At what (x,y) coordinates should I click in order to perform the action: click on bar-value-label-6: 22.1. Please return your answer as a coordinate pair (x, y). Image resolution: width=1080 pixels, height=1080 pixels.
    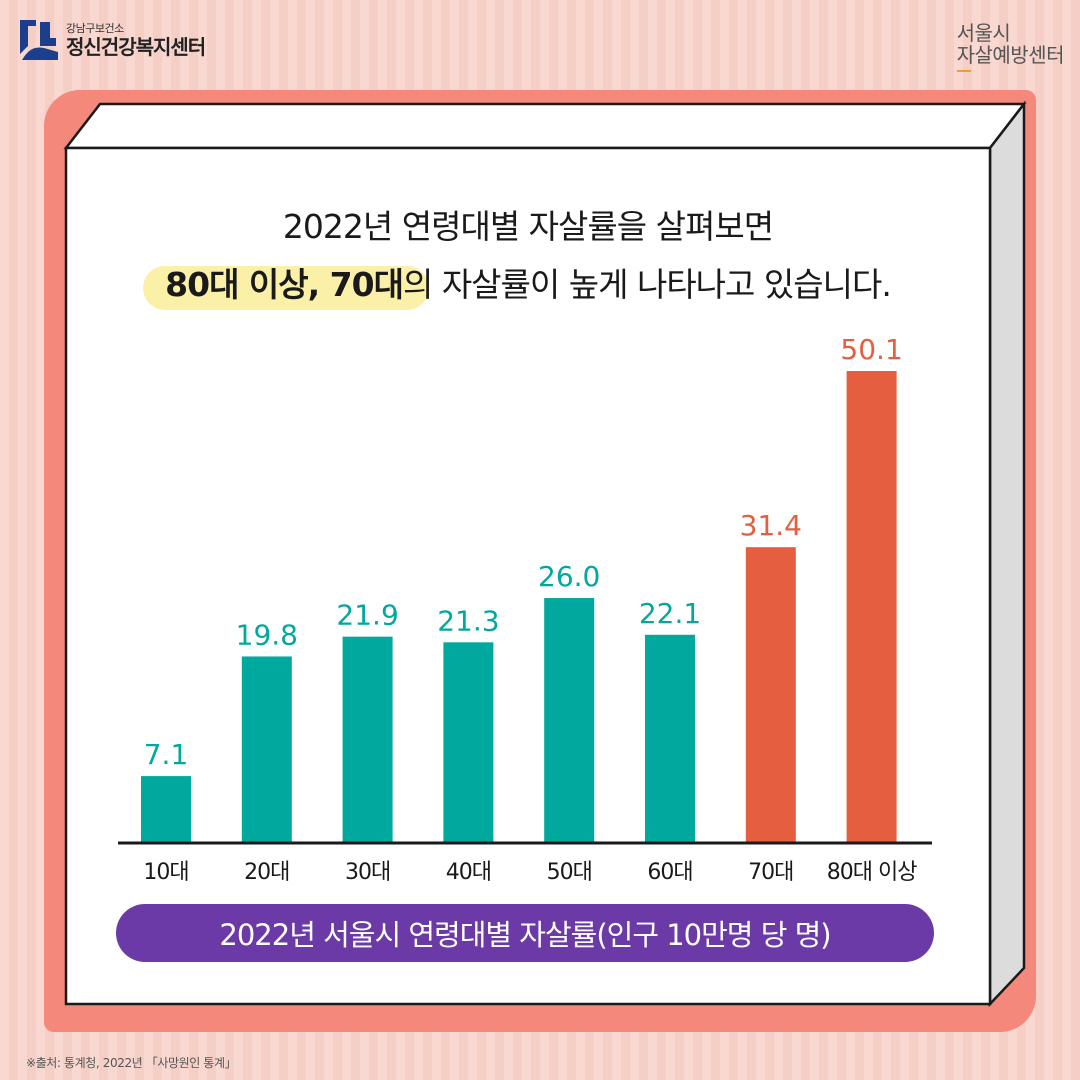
    Looking at the image, I should click on (670, 613).